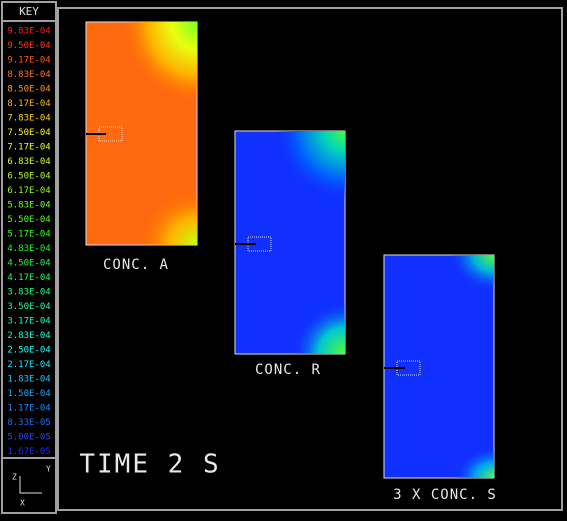 This screenshot has width=567, height=521. Describe the element at coordinates (28, 104) in the screenshot. I see `key-label: 8.17E-04` at that location.